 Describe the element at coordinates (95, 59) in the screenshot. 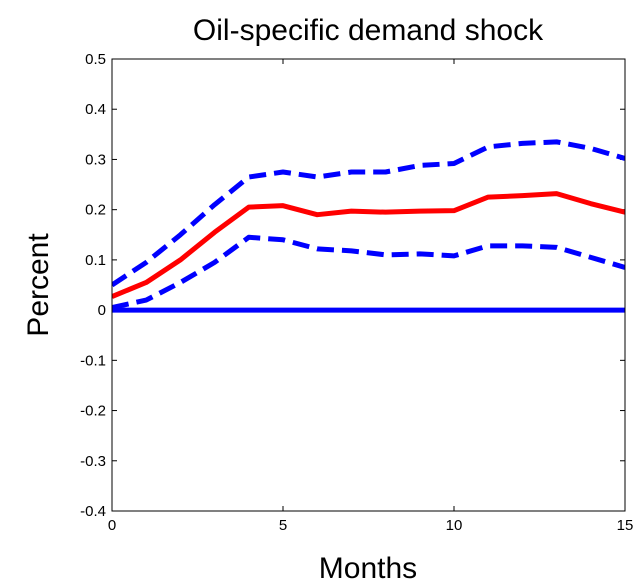

I see `y-tick-label: 0.5` at that location.